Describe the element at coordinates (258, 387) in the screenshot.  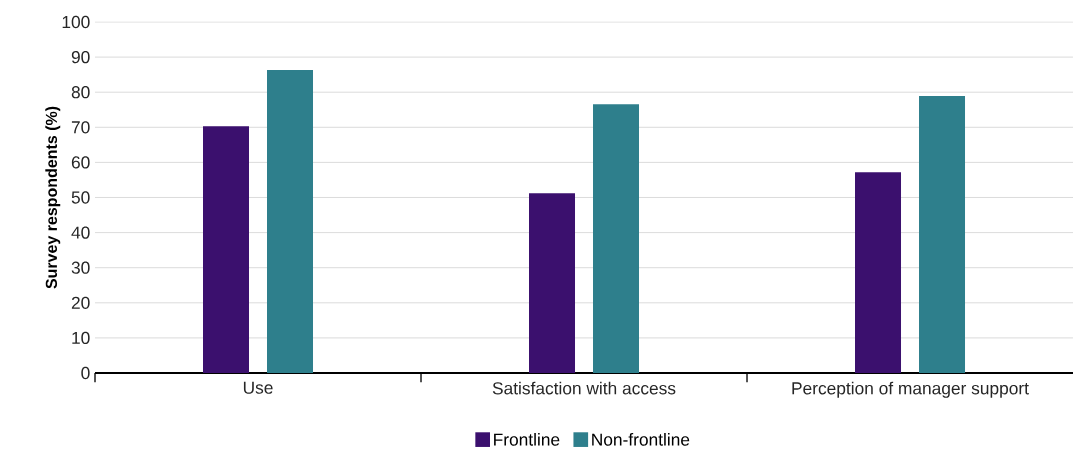
I see `x-tick-label: Use` at that location.